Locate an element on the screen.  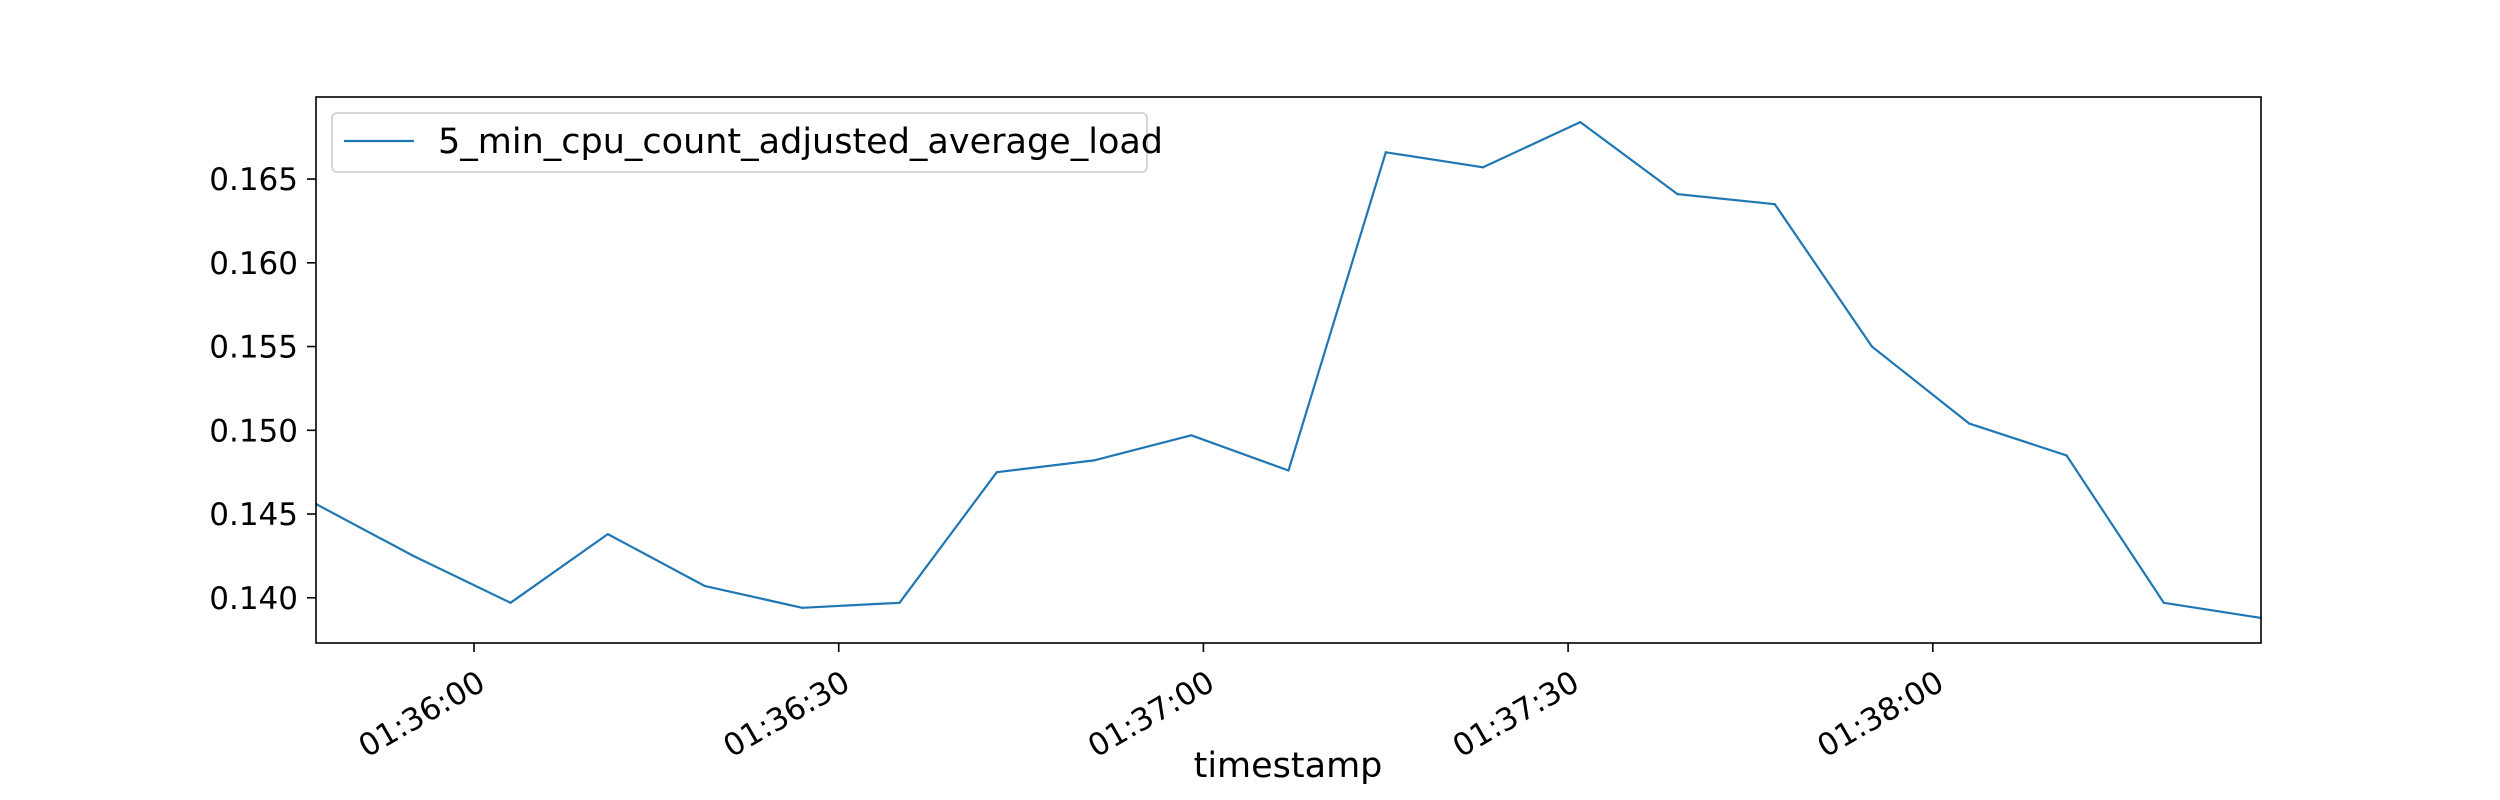
x-tick-label: 01:38:00 is located at coordinates (1880, 714).